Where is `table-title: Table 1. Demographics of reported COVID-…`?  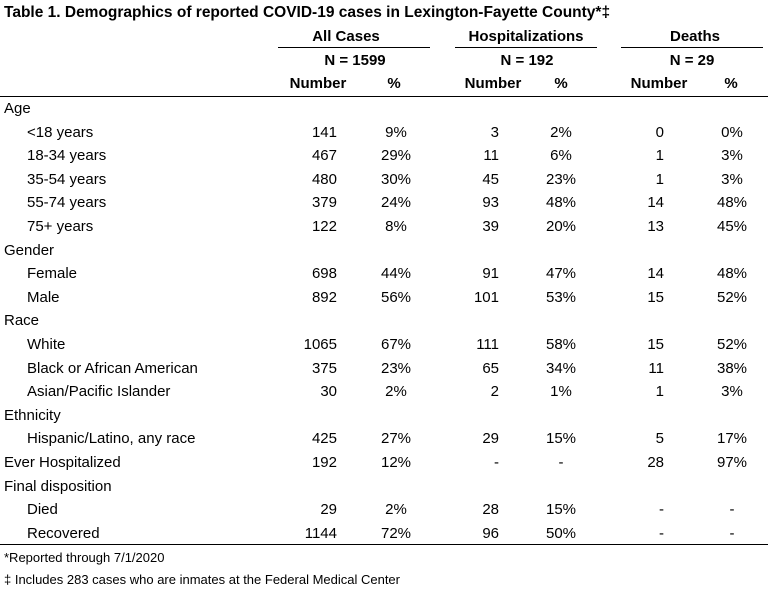
table-title: Table 1. Demographics of reported COVID-… is located at coordinates (307, 12).